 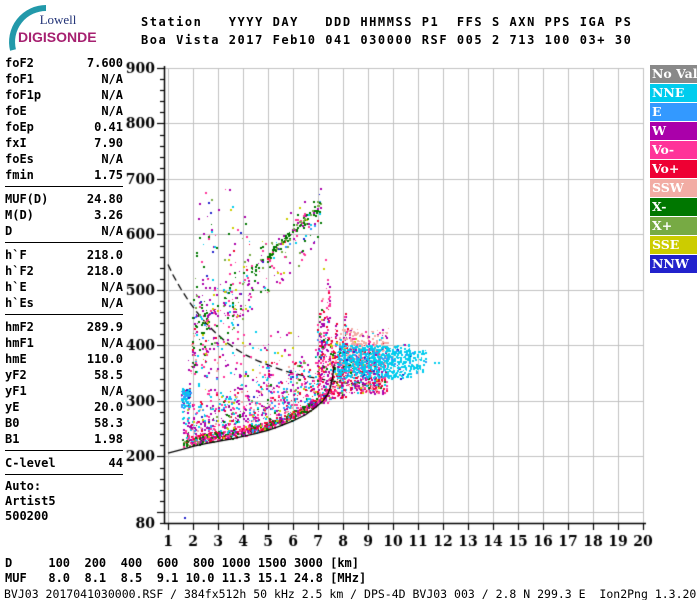 I want to click on param-row-fxi: fxI 7.90, so click(x=64, y=143).